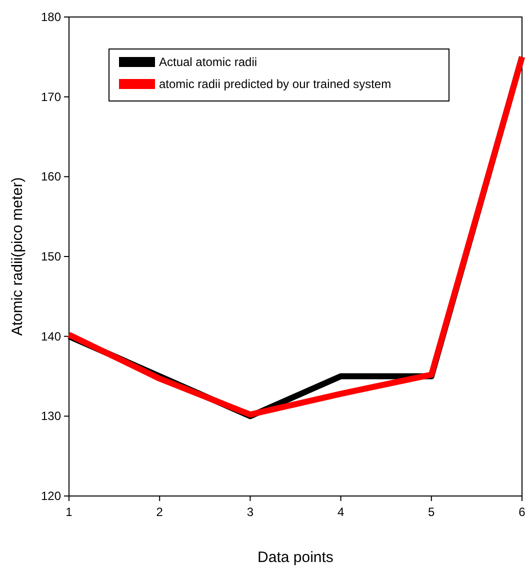  What do you see at coordinates (17, 256) in the screenshot?
I see `y-axis-title: Atomic radii(pico meter)` at bounding box center [17, 256].